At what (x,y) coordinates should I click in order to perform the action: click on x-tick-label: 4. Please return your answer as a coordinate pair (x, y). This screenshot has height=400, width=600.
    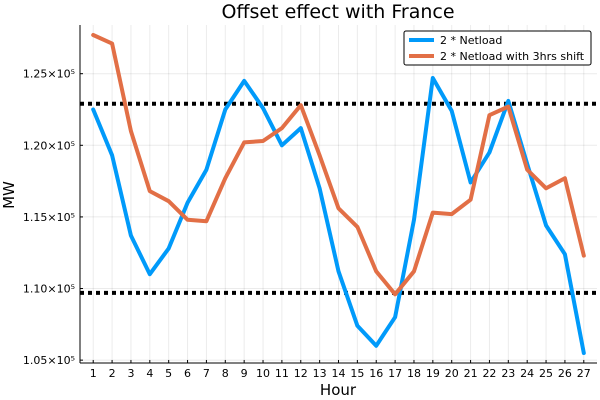
    Looking at the image, I should click on (149, 373).